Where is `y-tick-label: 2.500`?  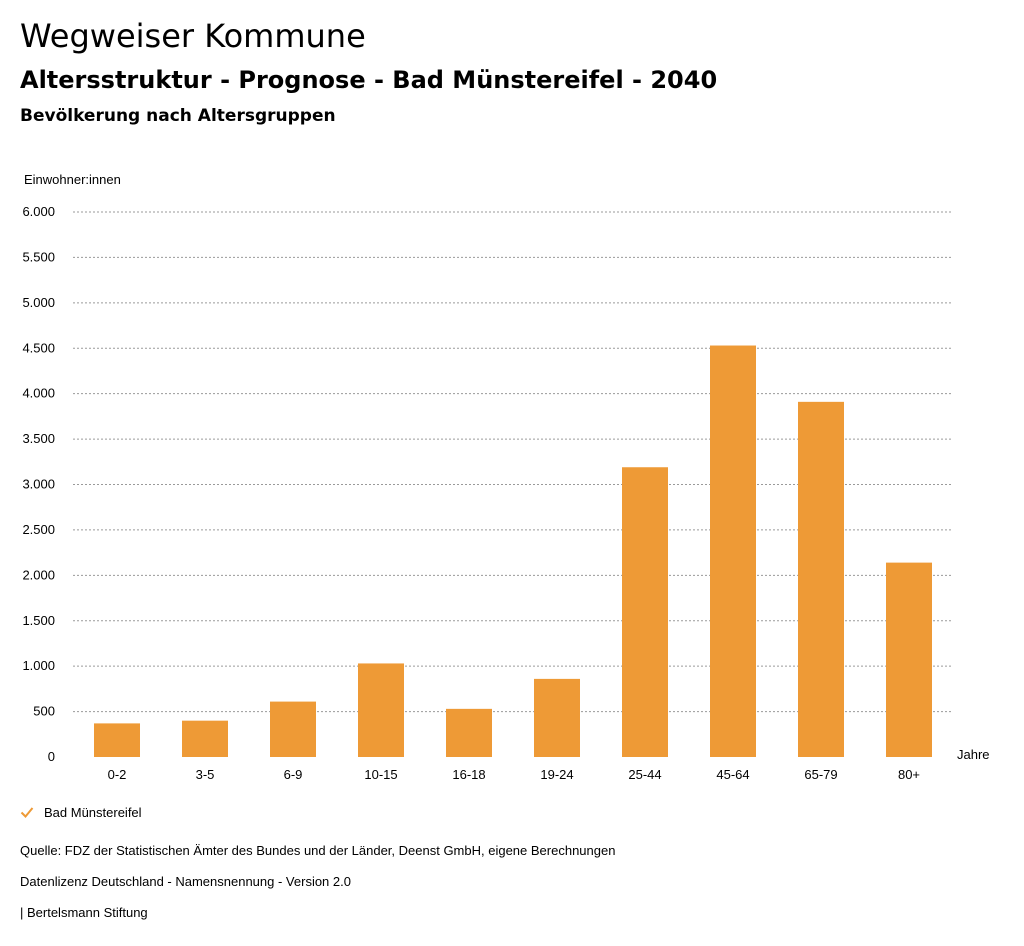
y-tick-label: 2.500 is located at coordinates (38, 529).